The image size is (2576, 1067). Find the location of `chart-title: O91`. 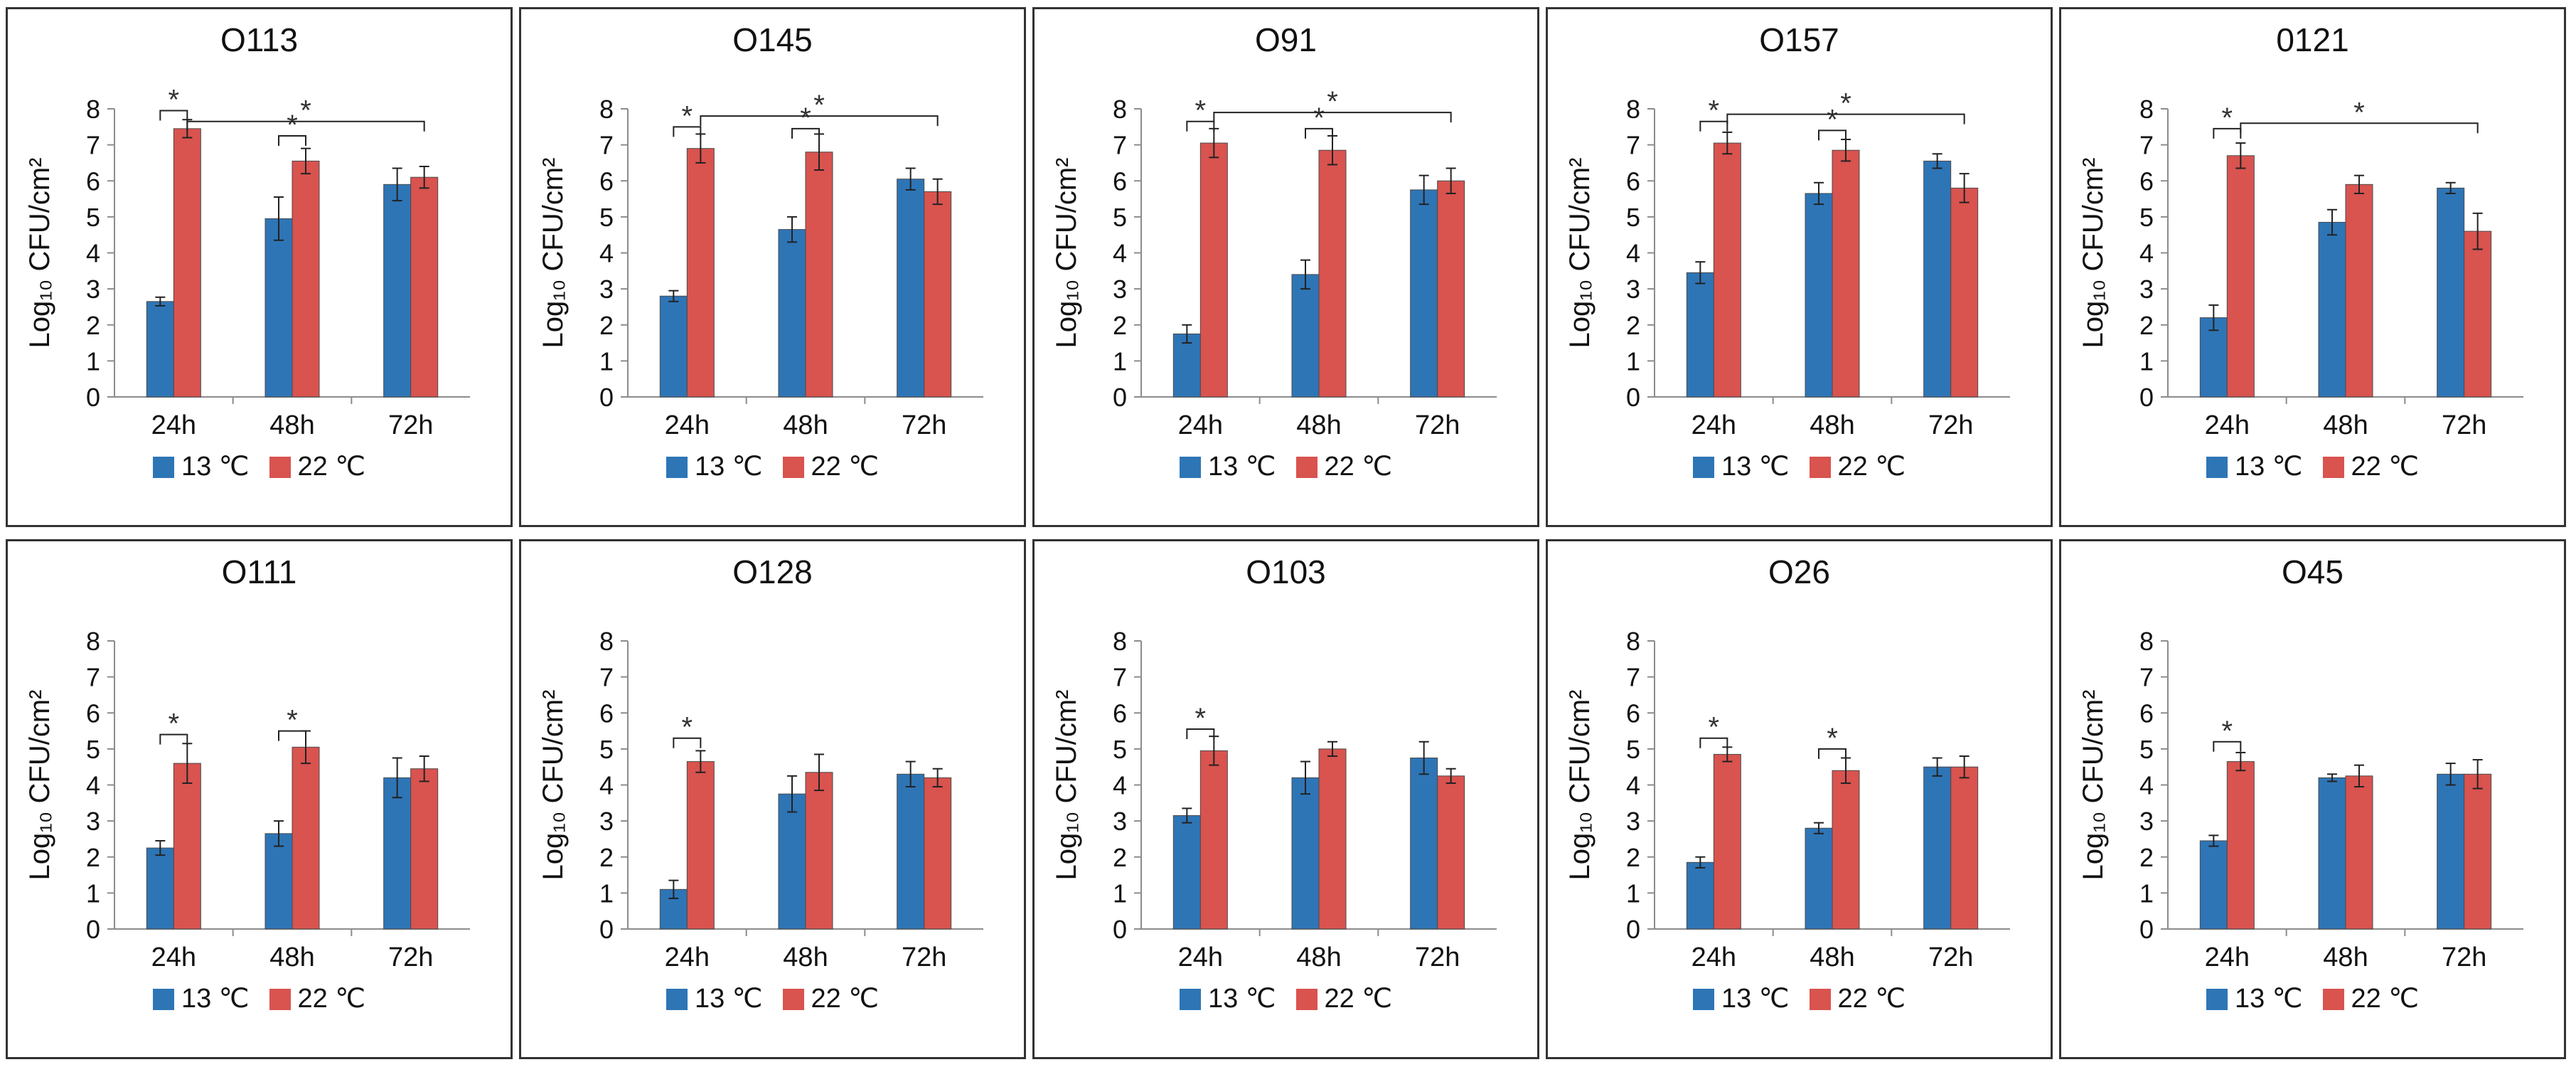

chart-title: O91 is located at coordinates (1286, 40).